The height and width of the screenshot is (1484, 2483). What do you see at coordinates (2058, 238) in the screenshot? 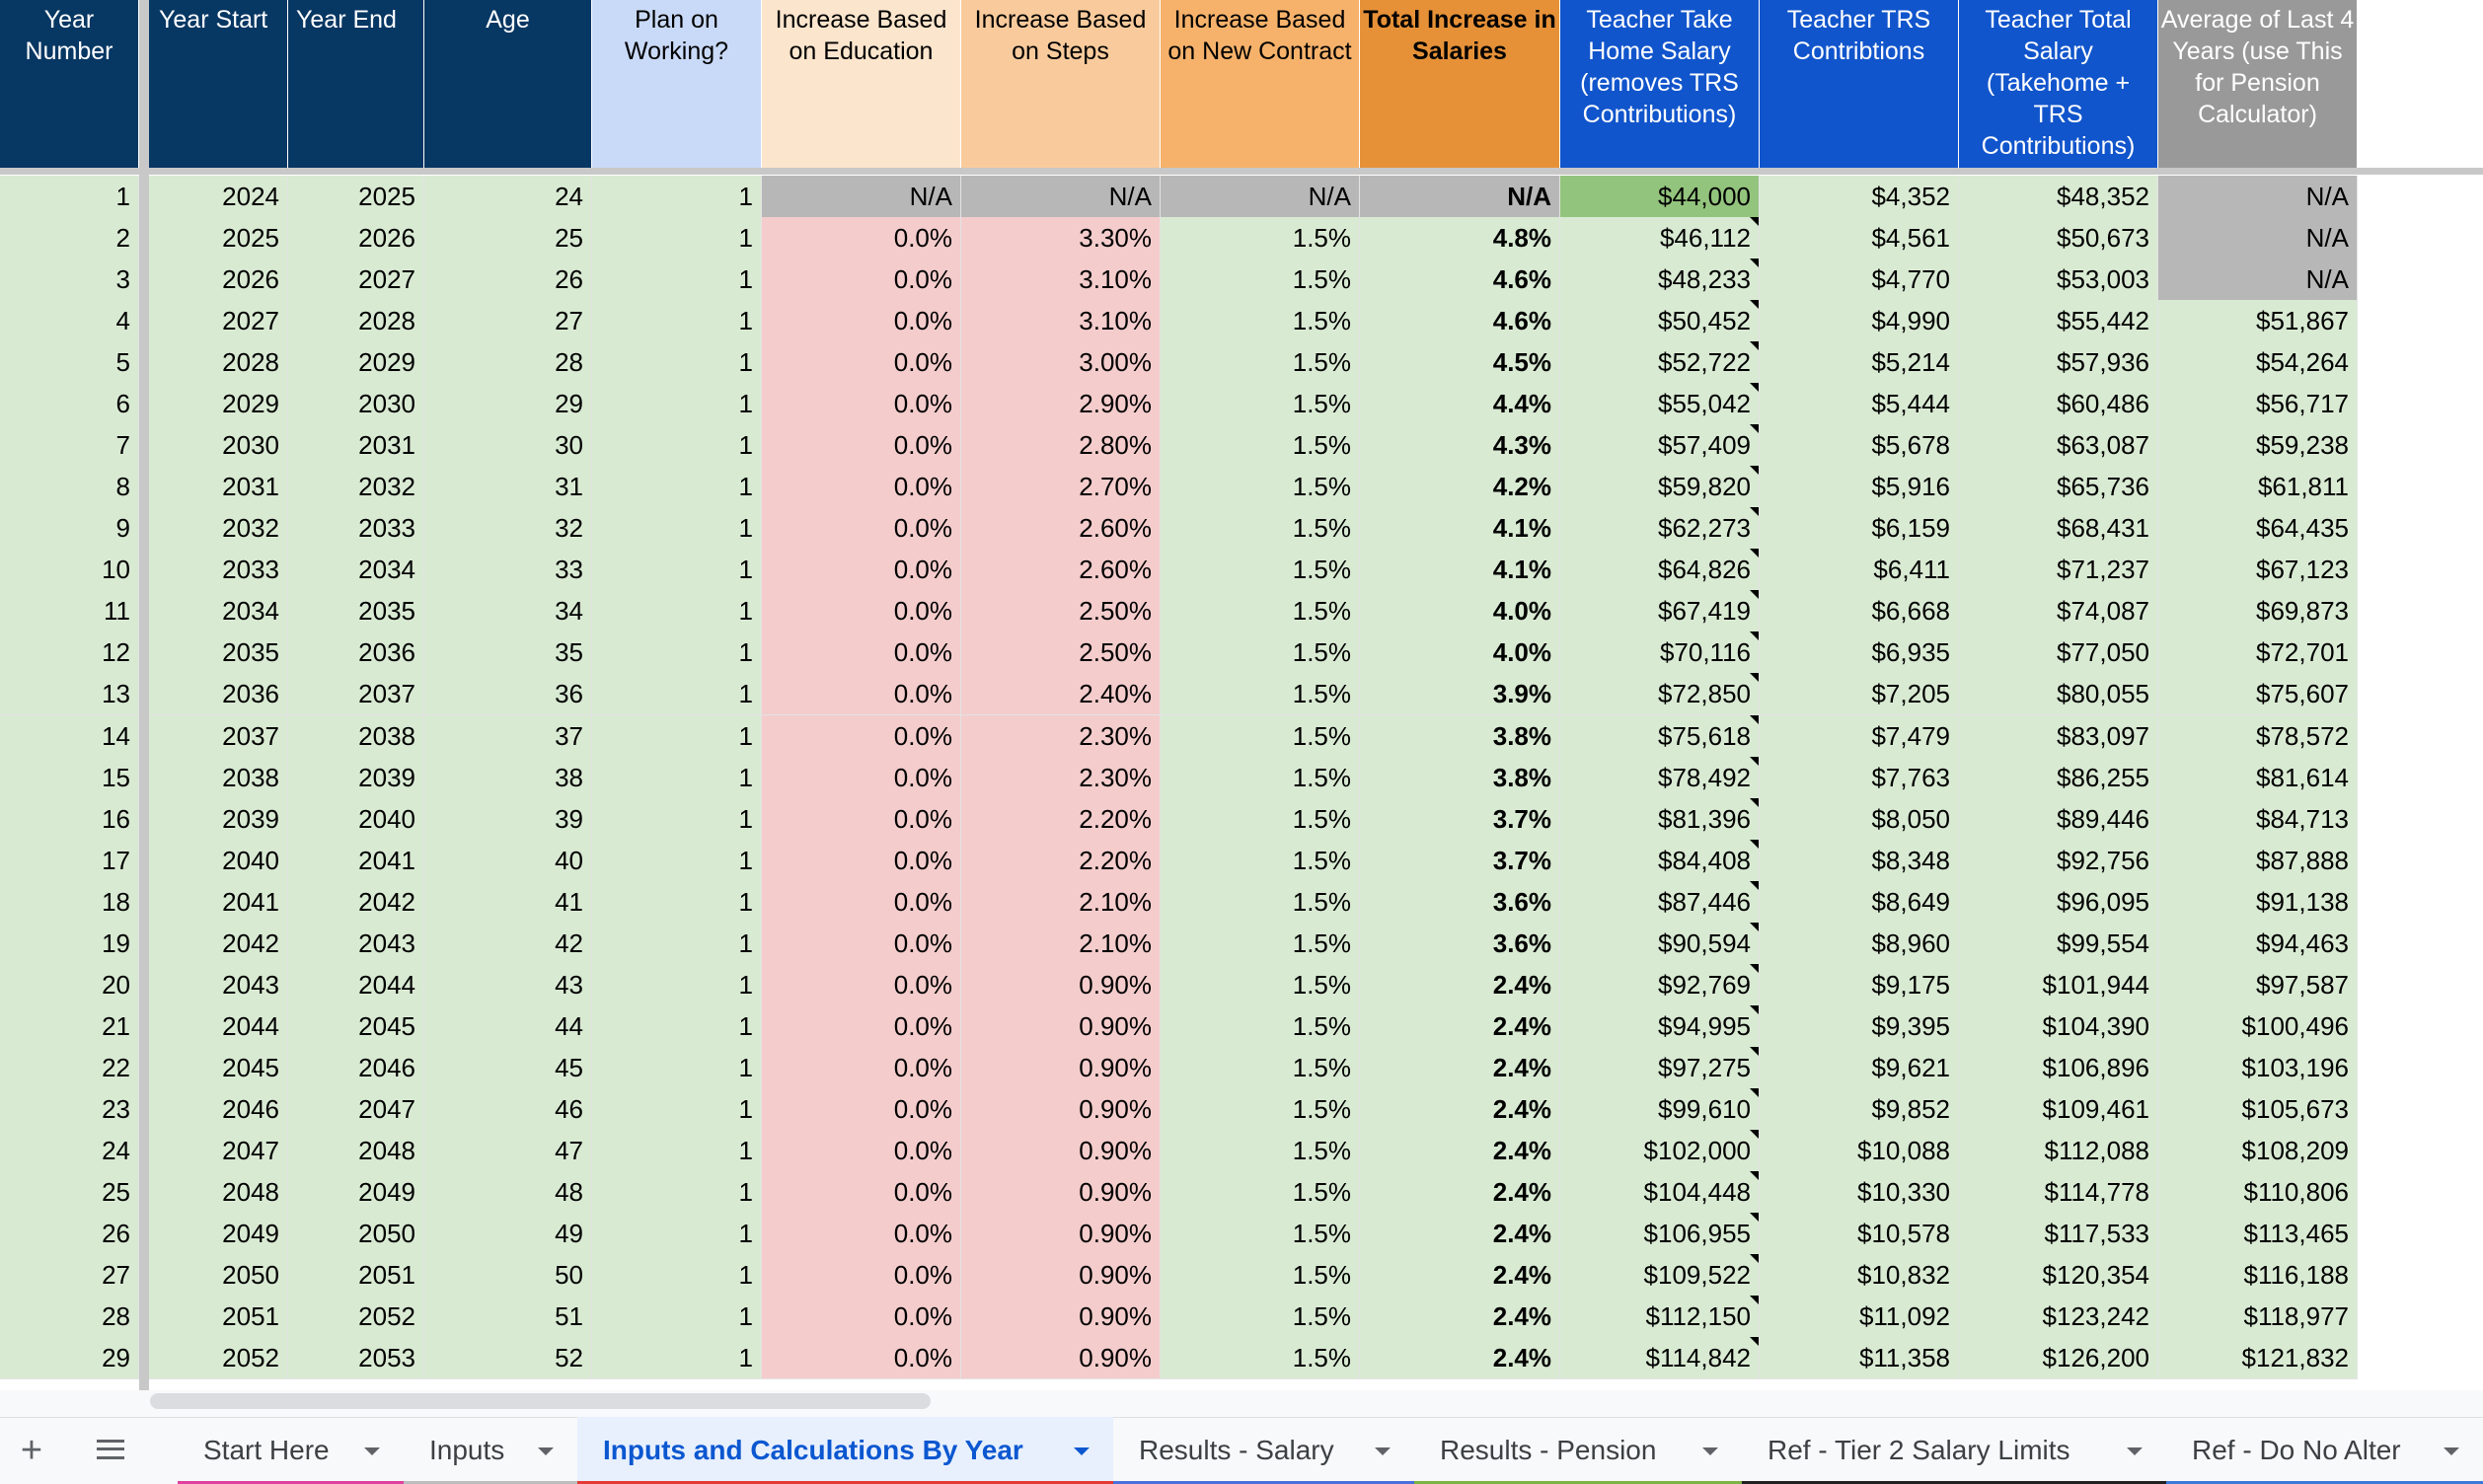
I see `cell: $50,673` at bounding box center [2058, 238].